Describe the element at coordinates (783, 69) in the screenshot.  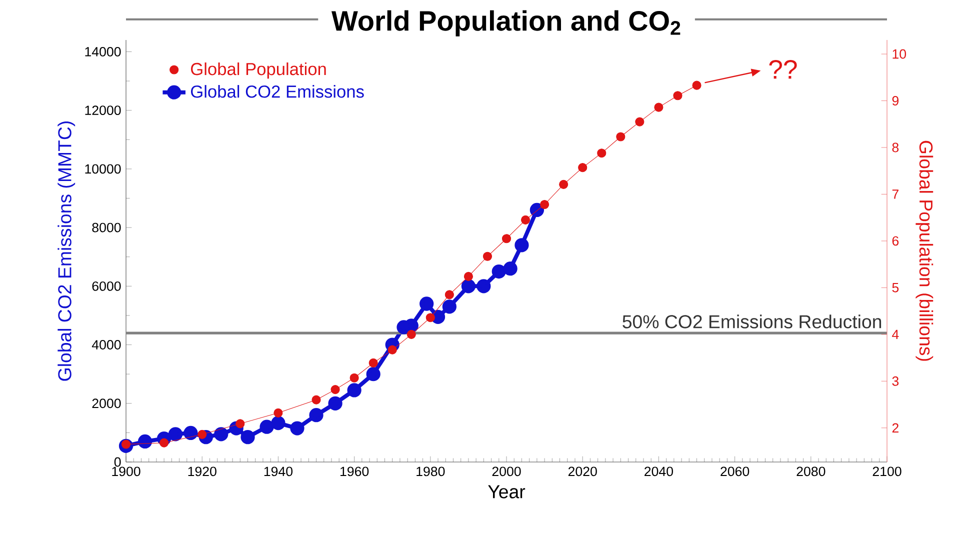
I see `annotation: ??` at that location.